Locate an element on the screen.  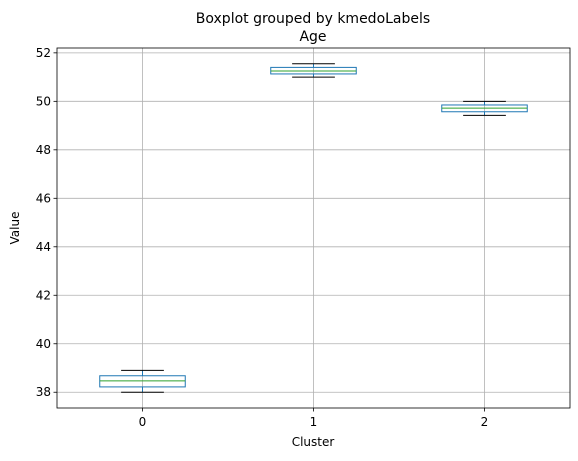
x-tick-label: 2 is located at coordinates (485, 422).